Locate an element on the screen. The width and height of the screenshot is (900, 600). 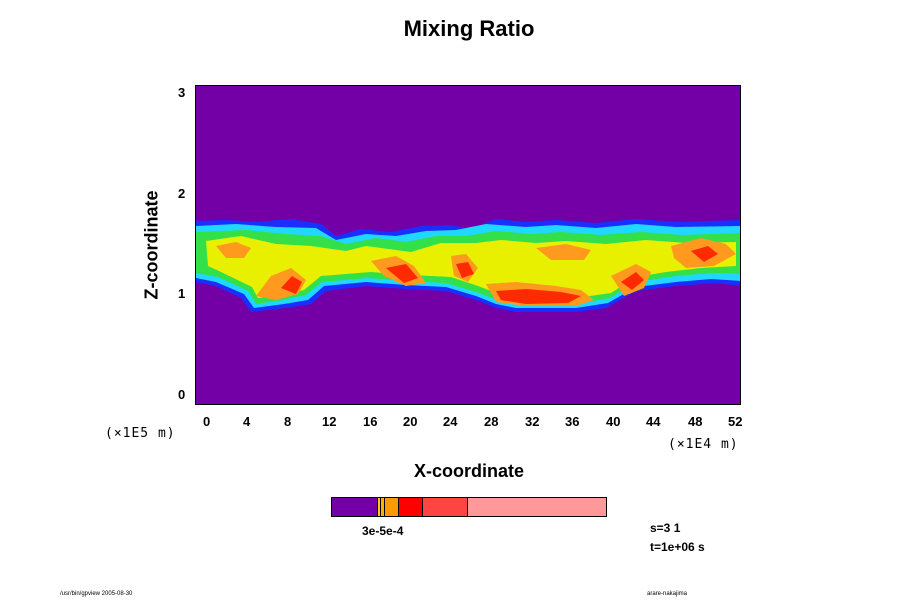
y-axis-label: Z-coordinate is located at coordinates (151, 245).